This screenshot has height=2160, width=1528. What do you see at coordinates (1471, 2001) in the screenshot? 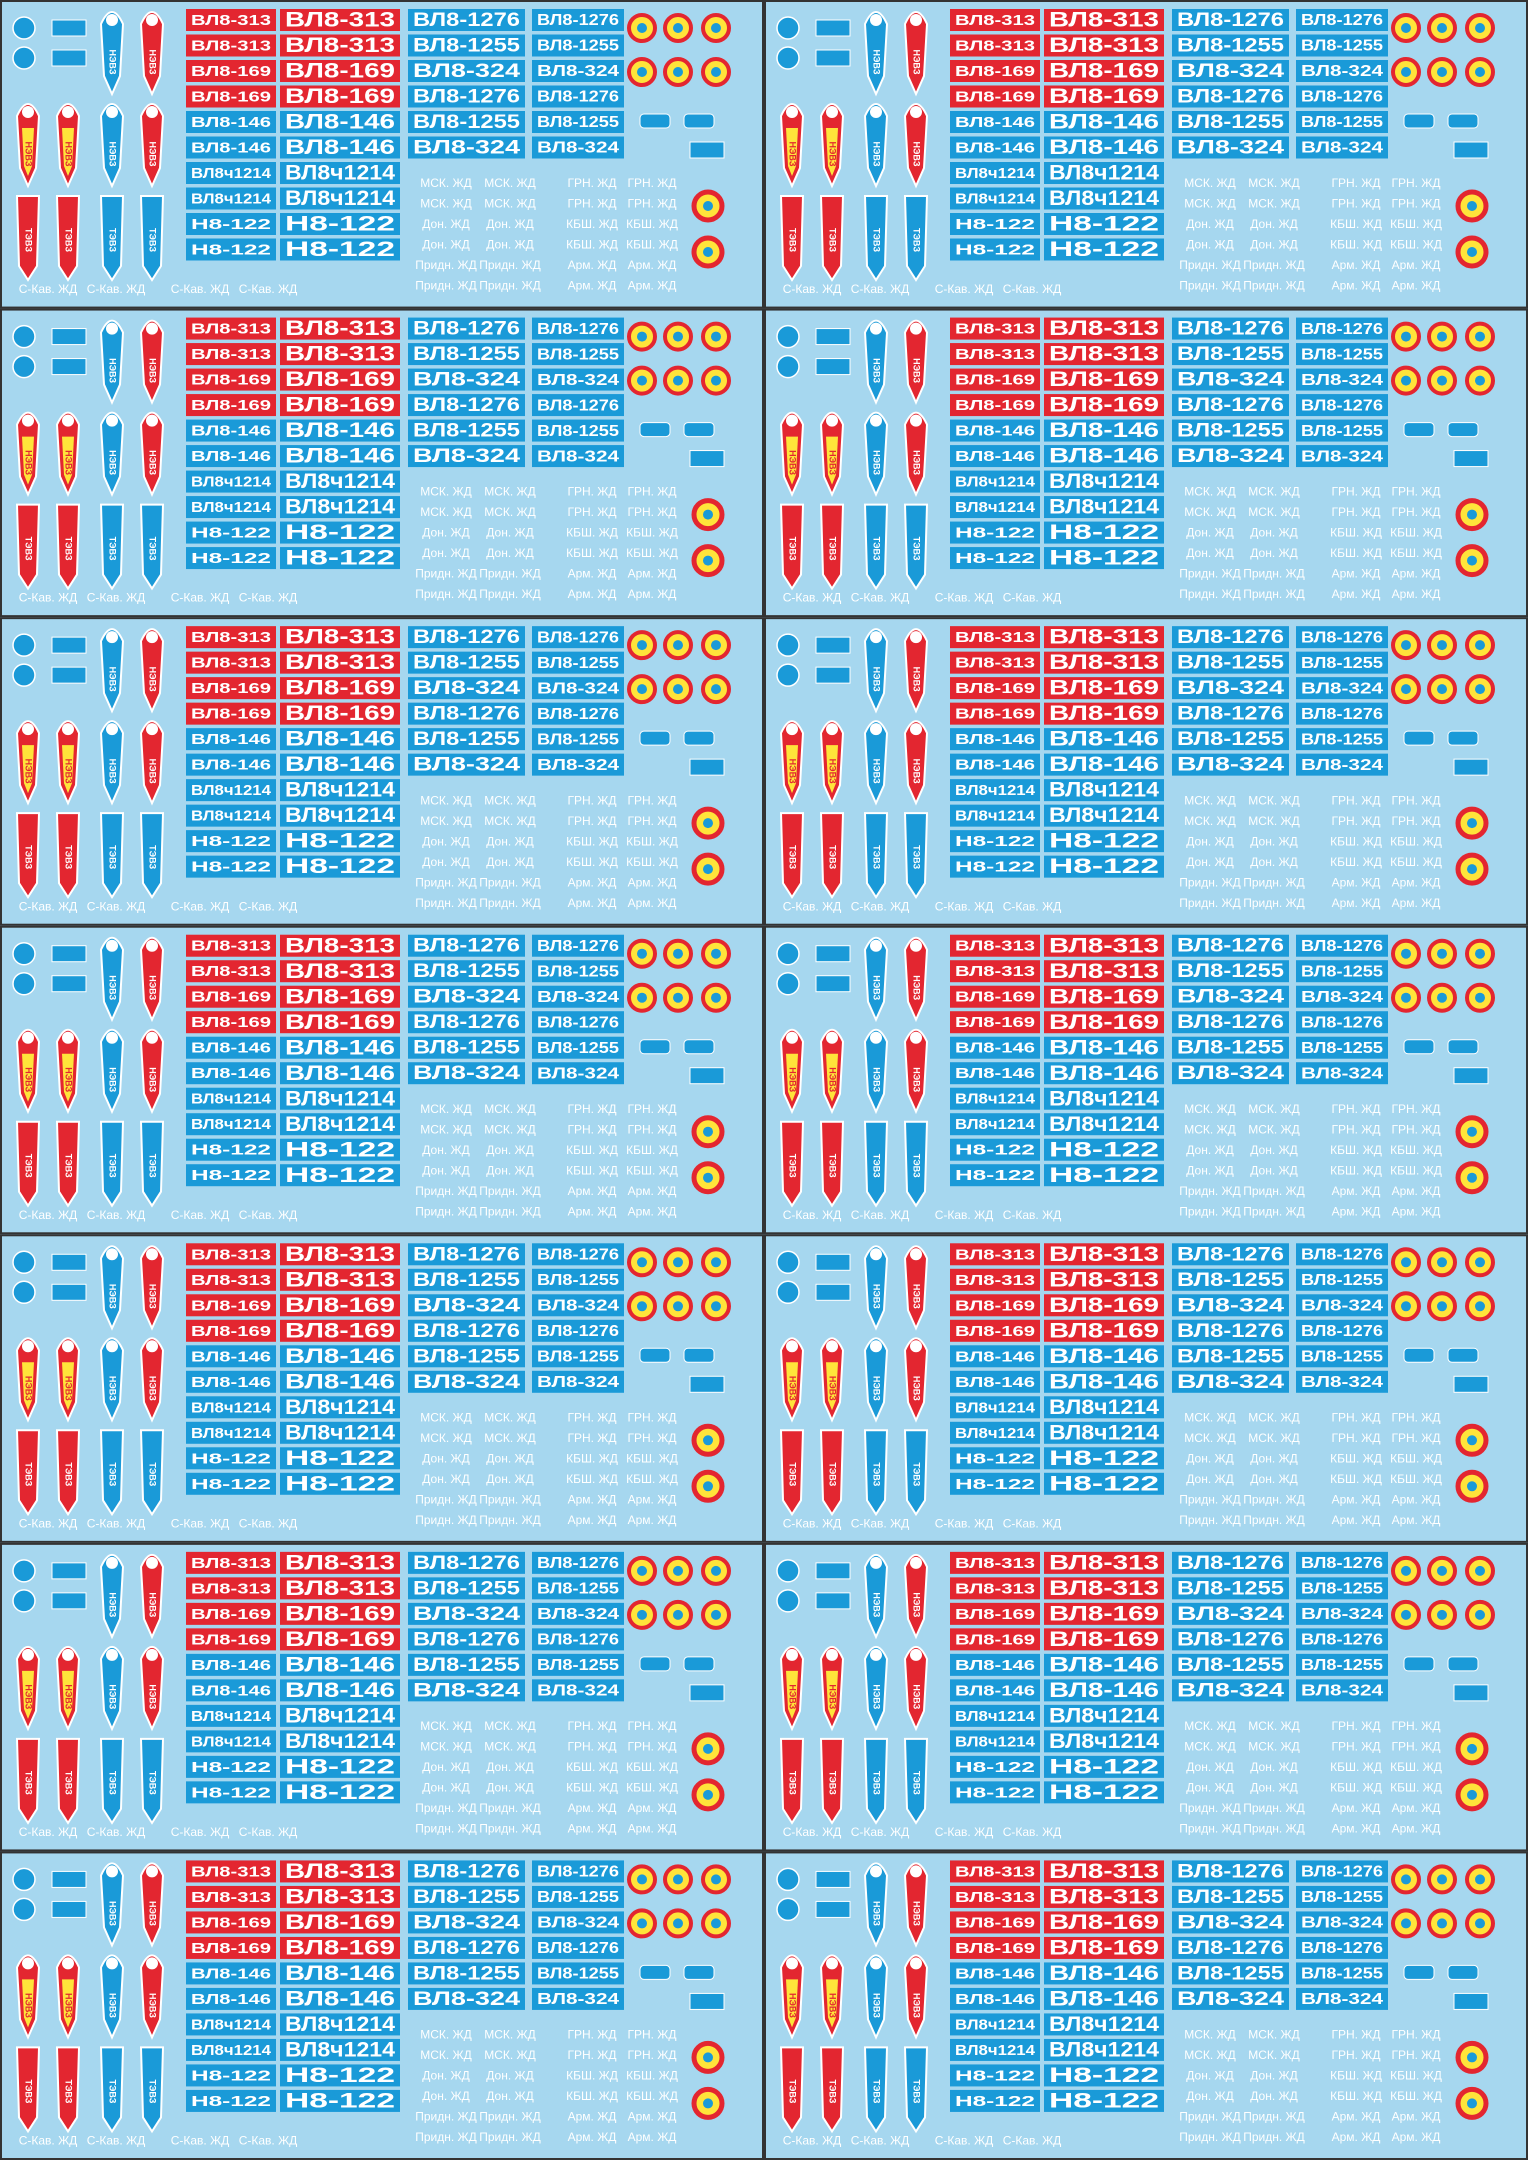
I see `factory-plate` at bounding box center [1471, 2001].